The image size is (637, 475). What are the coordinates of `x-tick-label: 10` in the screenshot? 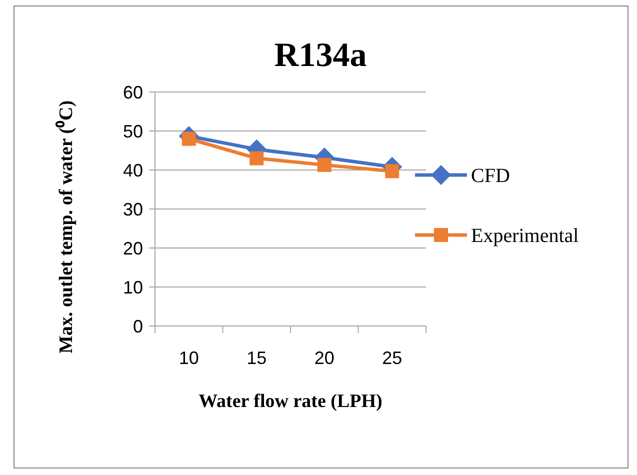 It's located at (188, 358).